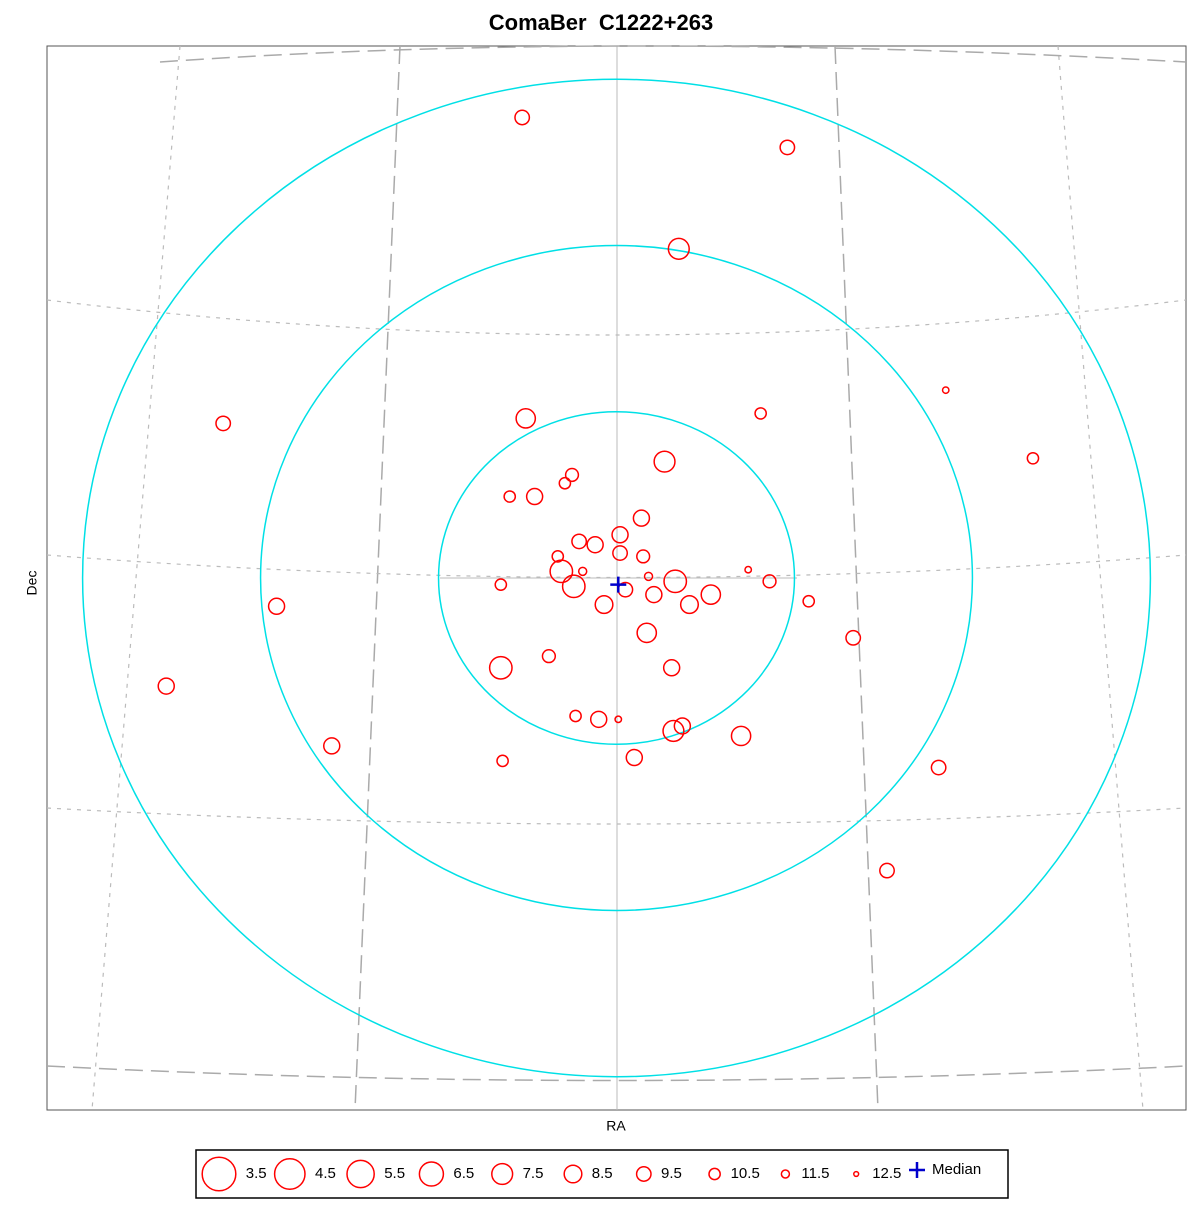 The image size is (1200, 1210). What do you see at coordinates (618, 584) in the screenshot?
I see `median-marker` at bounding box center [618, 584].